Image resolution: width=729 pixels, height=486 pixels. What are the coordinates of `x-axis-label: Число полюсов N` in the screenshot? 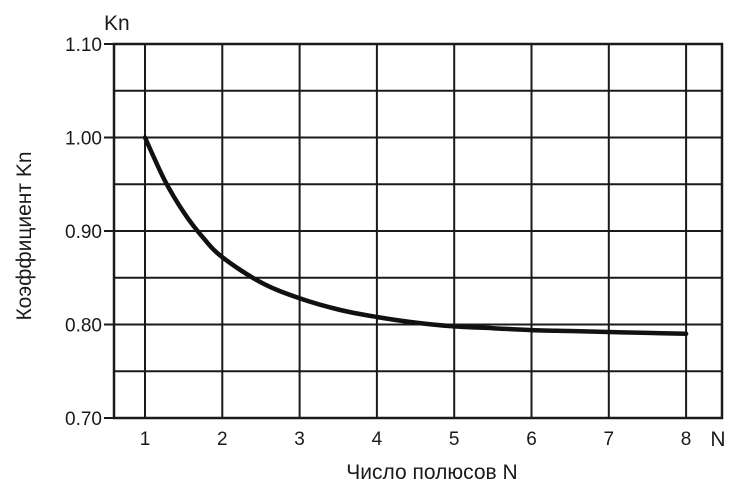 It's located at (431, 472).